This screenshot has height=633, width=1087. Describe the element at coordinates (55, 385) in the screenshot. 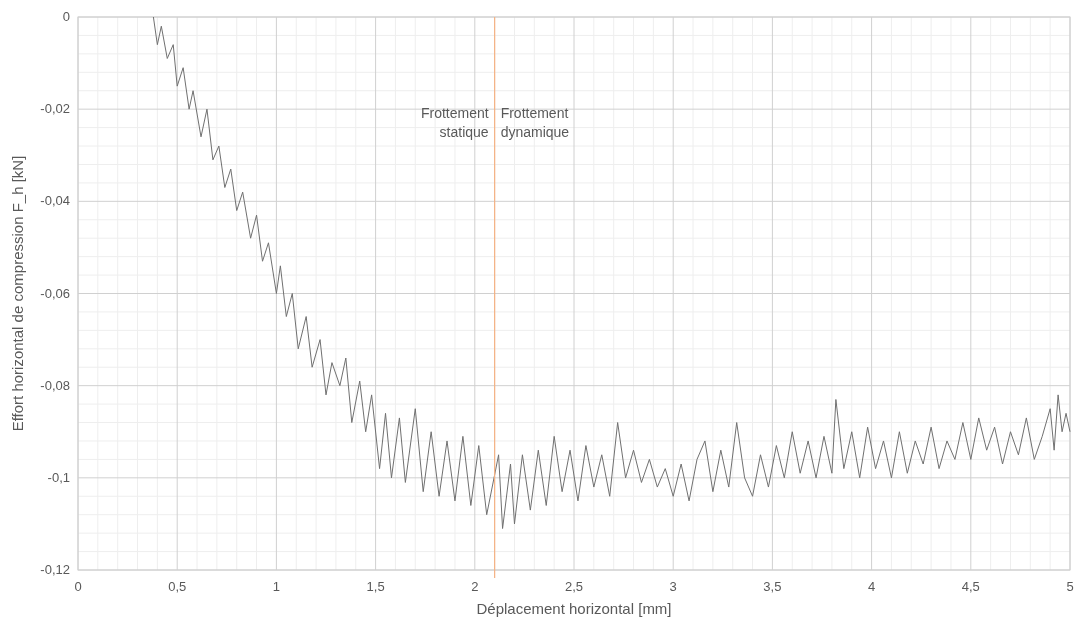

I see `y-tick-label: -0,08` at that location.